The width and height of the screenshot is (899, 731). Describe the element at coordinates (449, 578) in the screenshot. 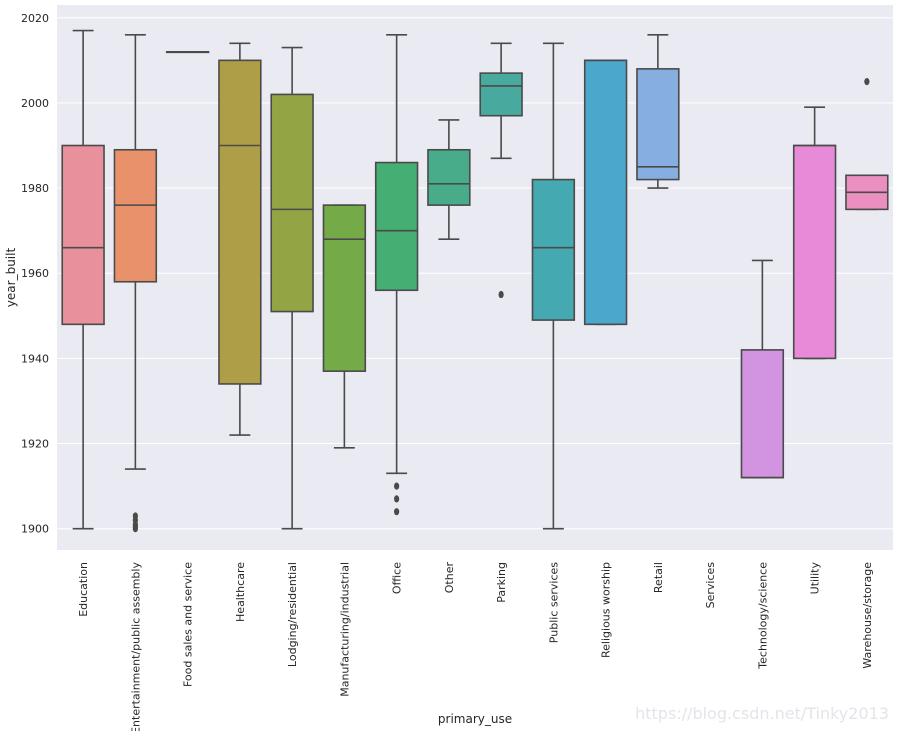

I see `x-tick-label-other: Other` at that location.